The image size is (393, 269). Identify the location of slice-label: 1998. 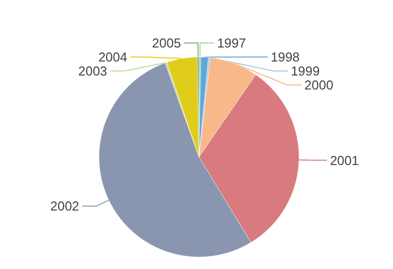
(285, 57).